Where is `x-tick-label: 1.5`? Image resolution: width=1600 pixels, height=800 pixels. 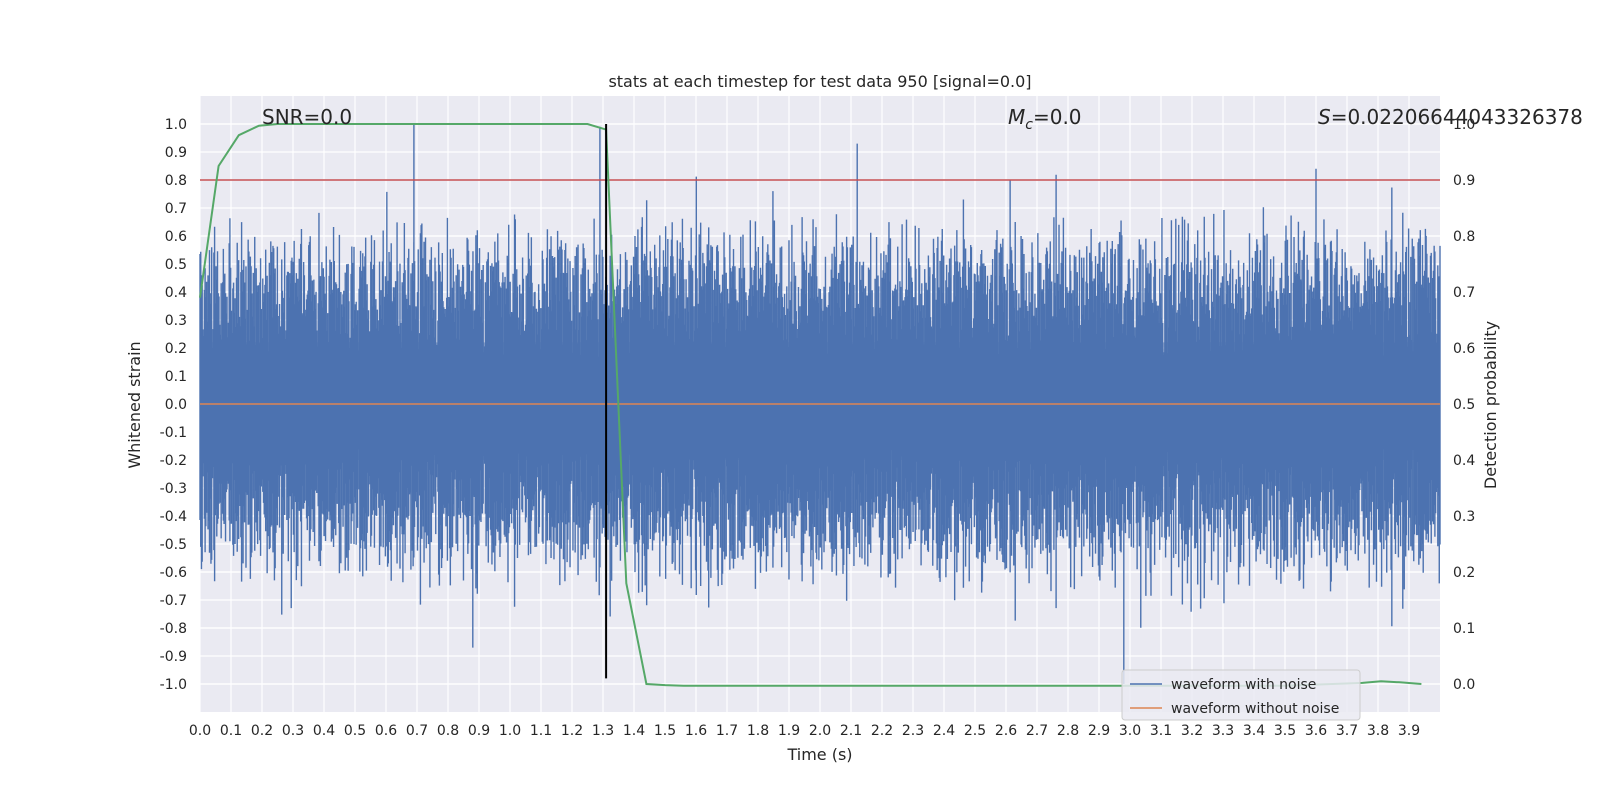
x-tick-label: 1.5 is located at coordinates (665, 731).